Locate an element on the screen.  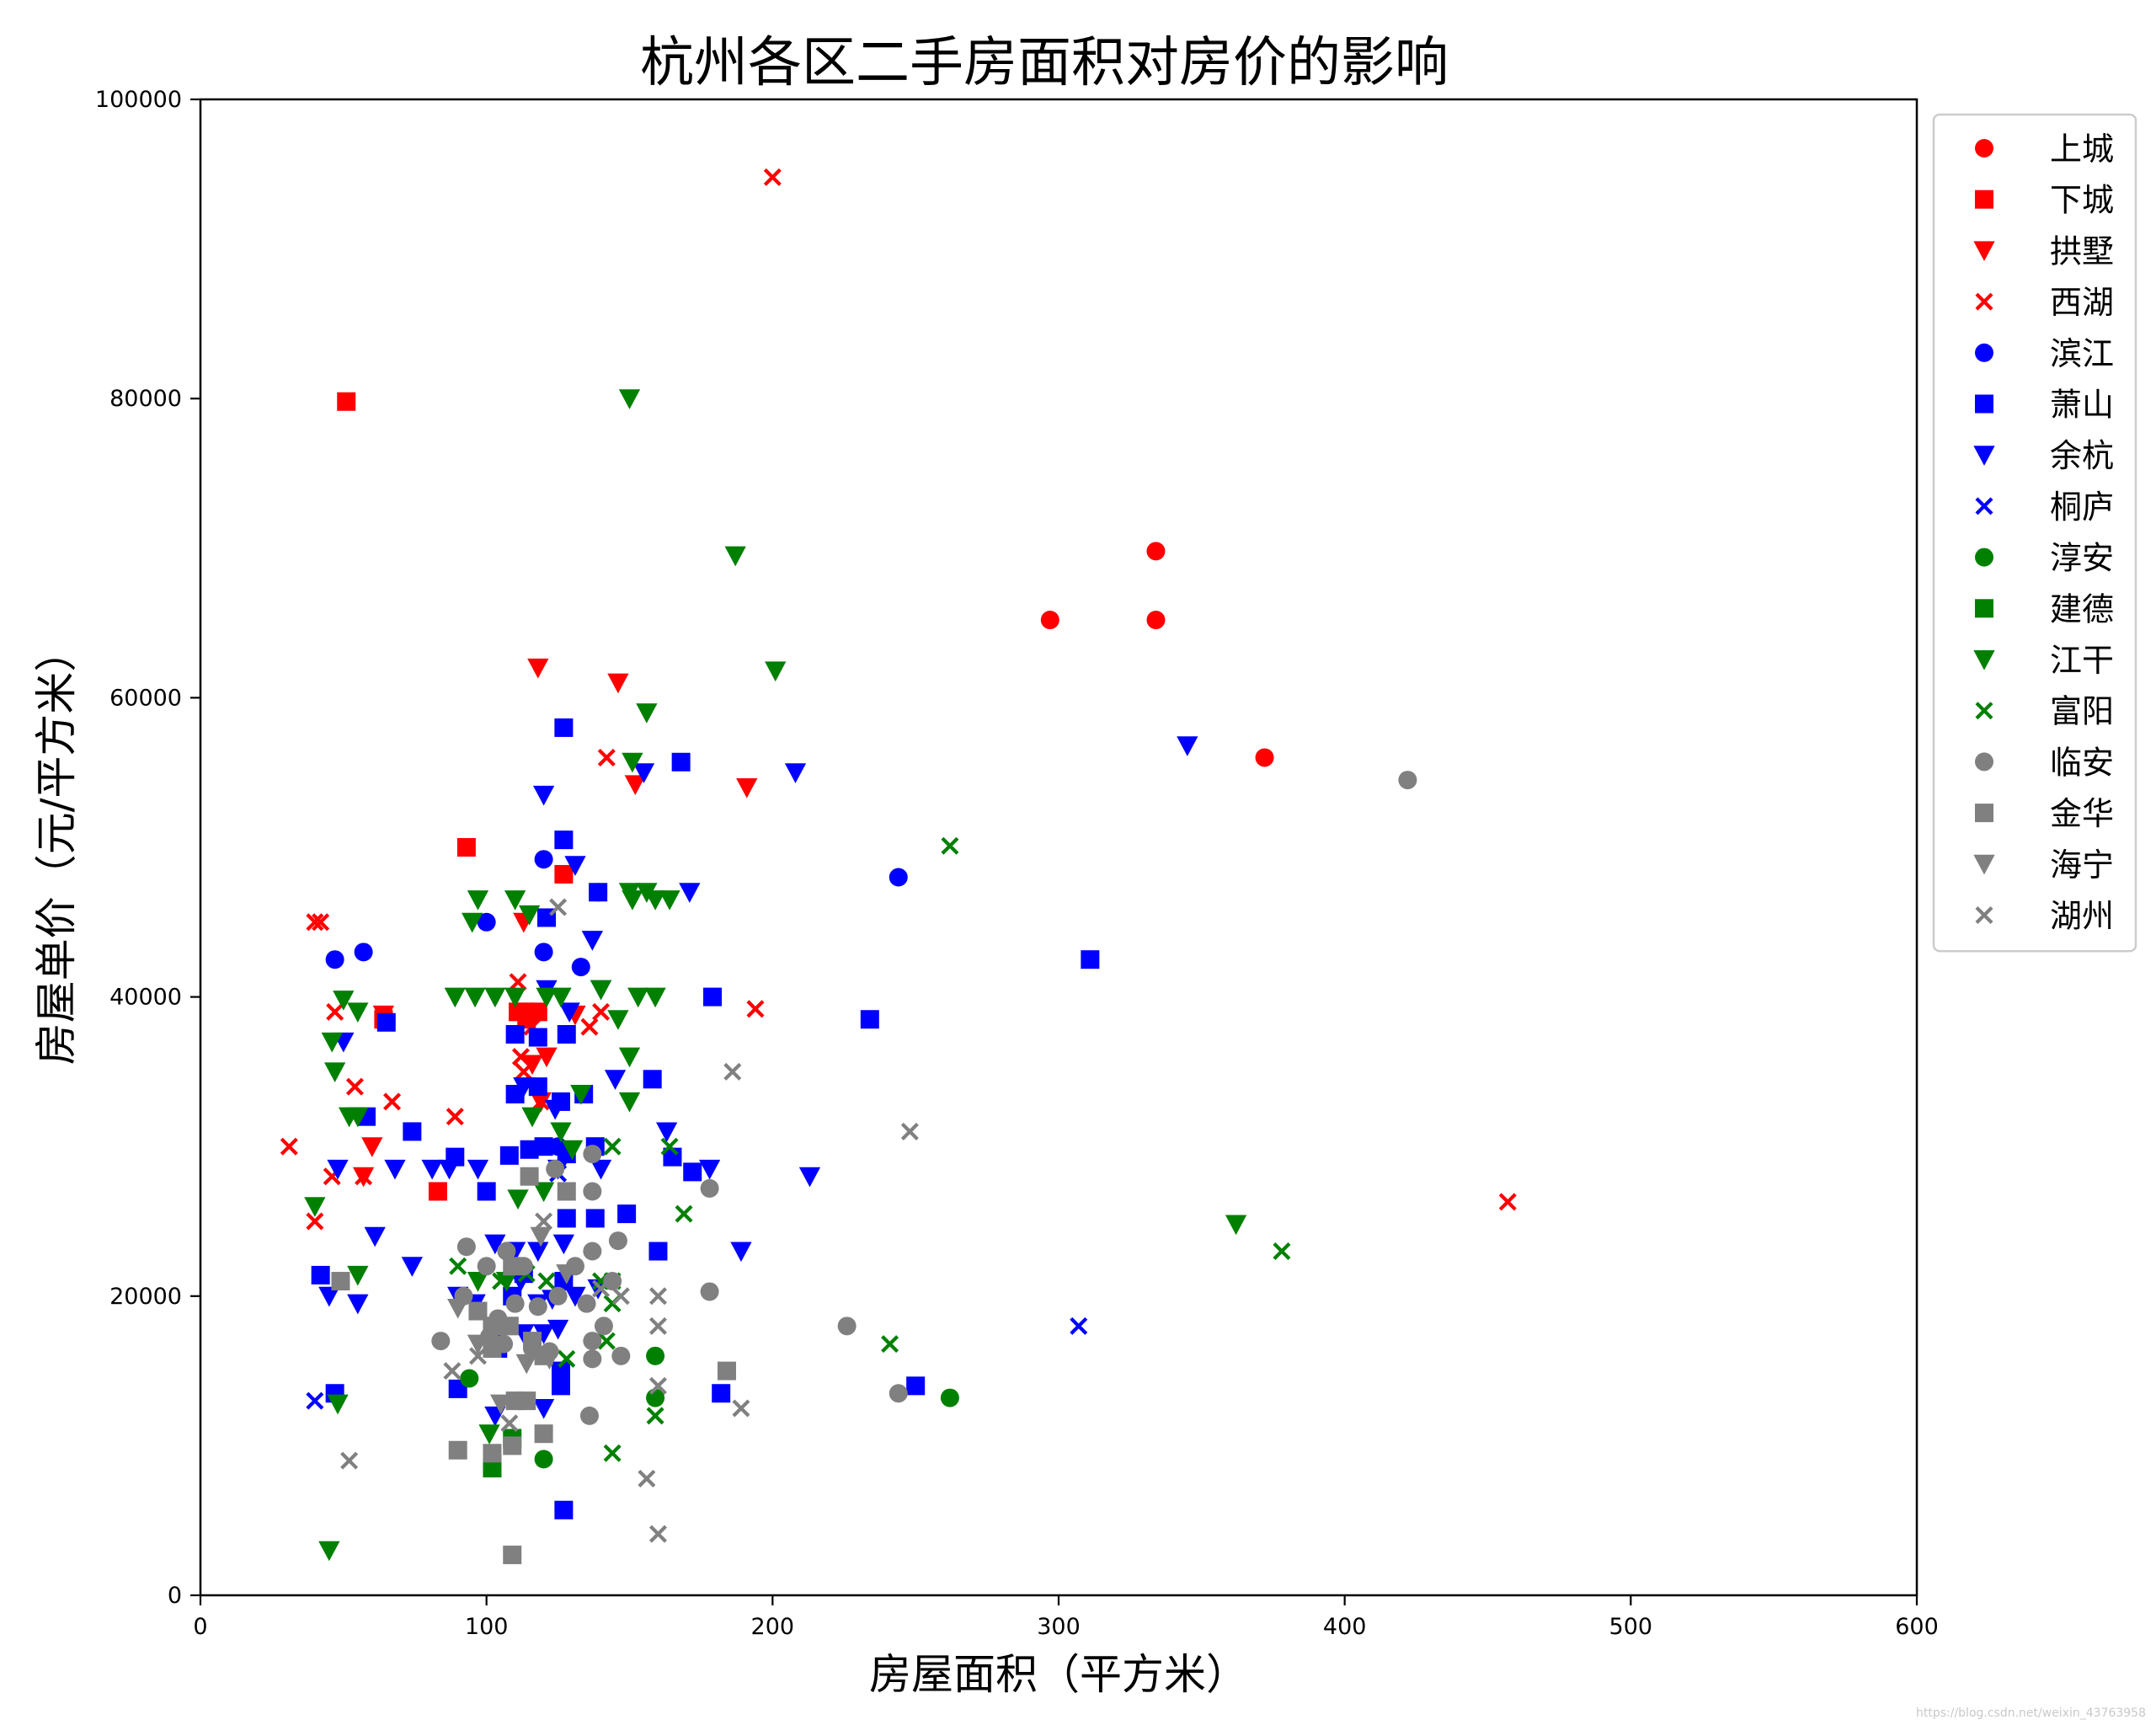
x-tick-label: 400 is located at coordinates (1345, 1627).